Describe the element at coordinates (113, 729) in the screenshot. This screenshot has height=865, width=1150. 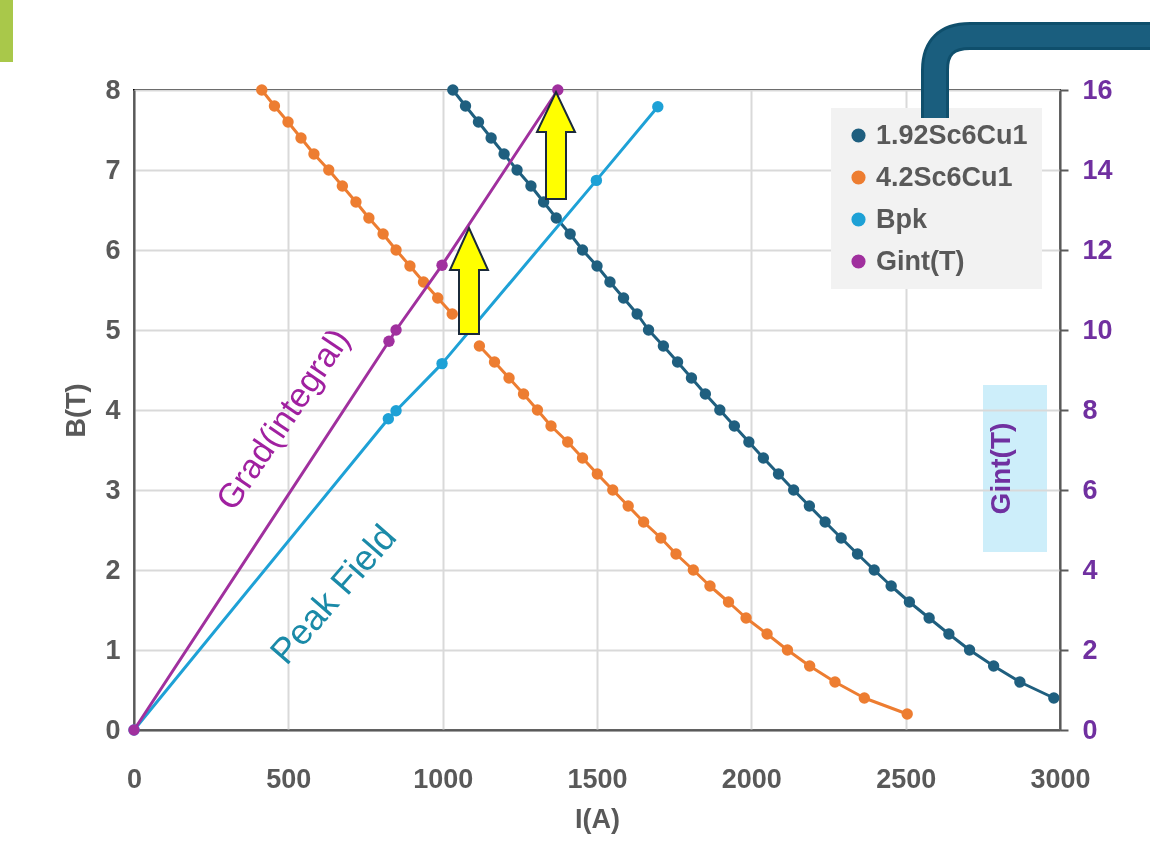
I see `y-tick-label: 0` at that location.